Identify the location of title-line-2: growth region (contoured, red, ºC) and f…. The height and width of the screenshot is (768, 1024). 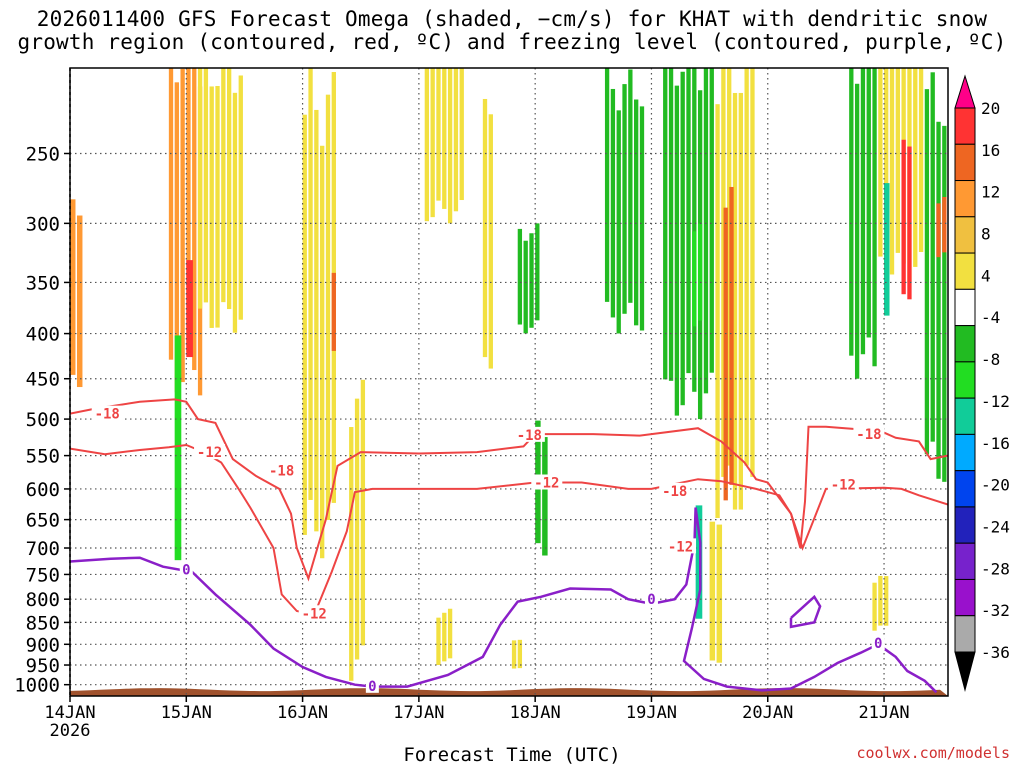
(512, 42).